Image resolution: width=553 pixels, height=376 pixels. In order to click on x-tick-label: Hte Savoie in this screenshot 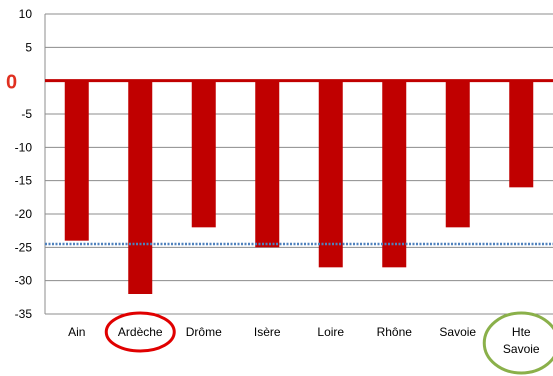, I will do `click(521, 340)`.